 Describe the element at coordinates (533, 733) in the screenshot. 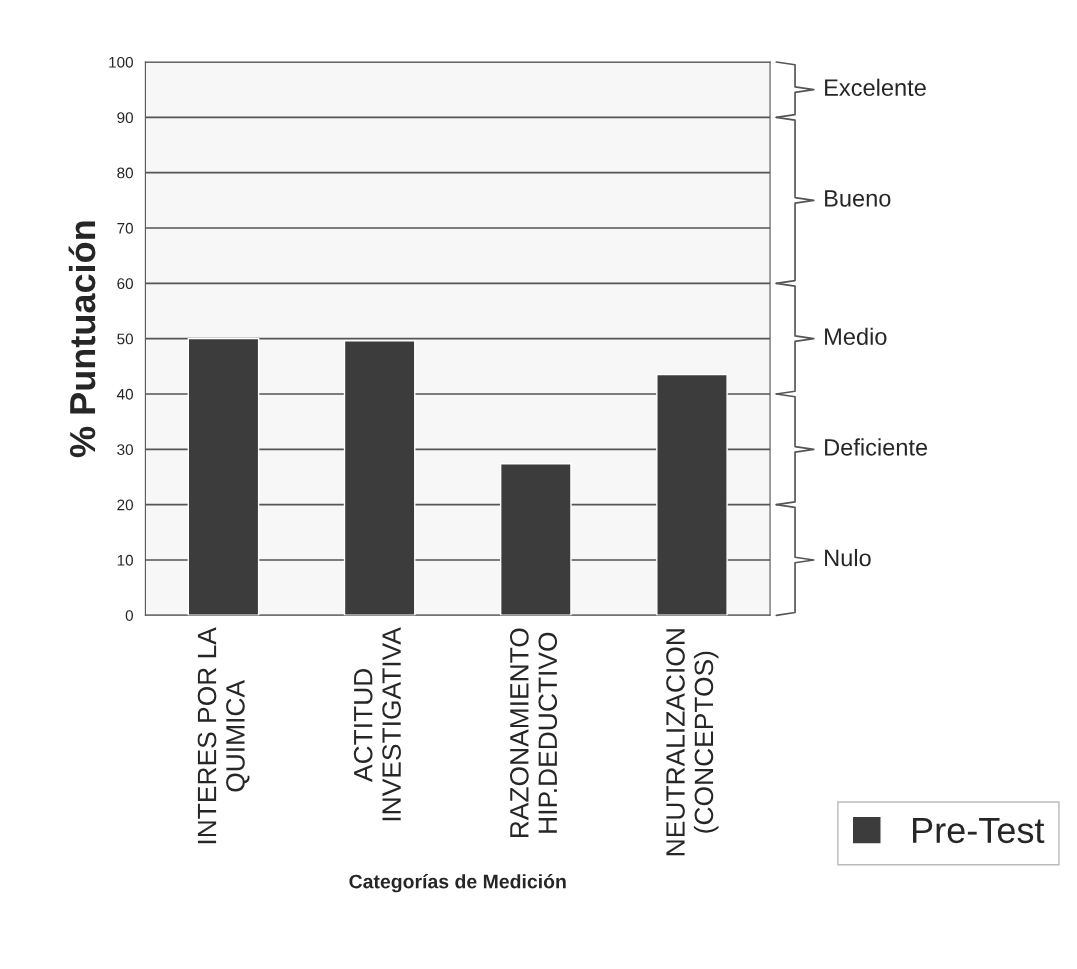

I see `x-tick-label: RAZONAMIENTO HIP.DEDUCTIVO` at that location.